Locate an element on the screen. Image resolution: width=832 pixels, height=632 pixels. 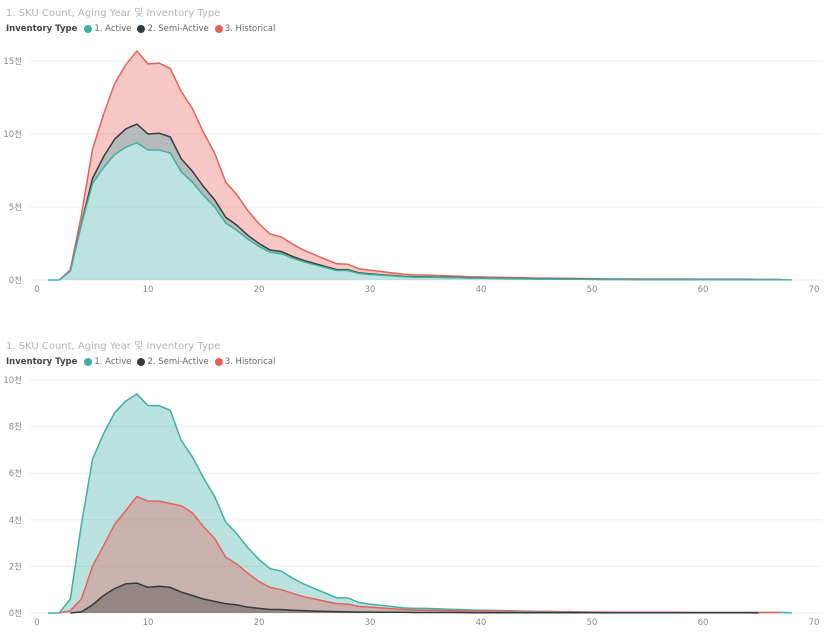
y-tick-label: 6천 is located at coordinates (15, 473).